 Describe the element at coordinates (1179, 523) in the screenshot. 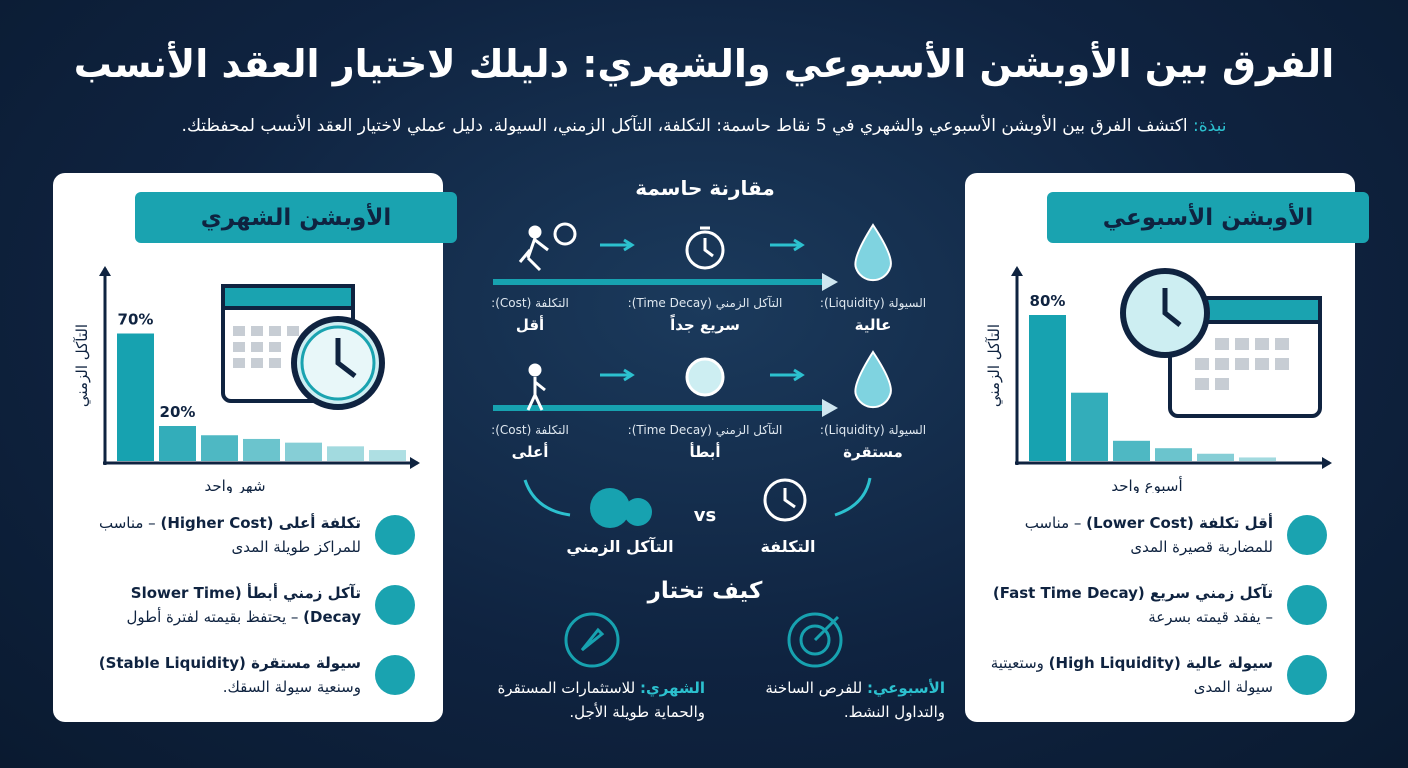

I see `point-title: أقل تكلفة (Lower Cost)` at that location.